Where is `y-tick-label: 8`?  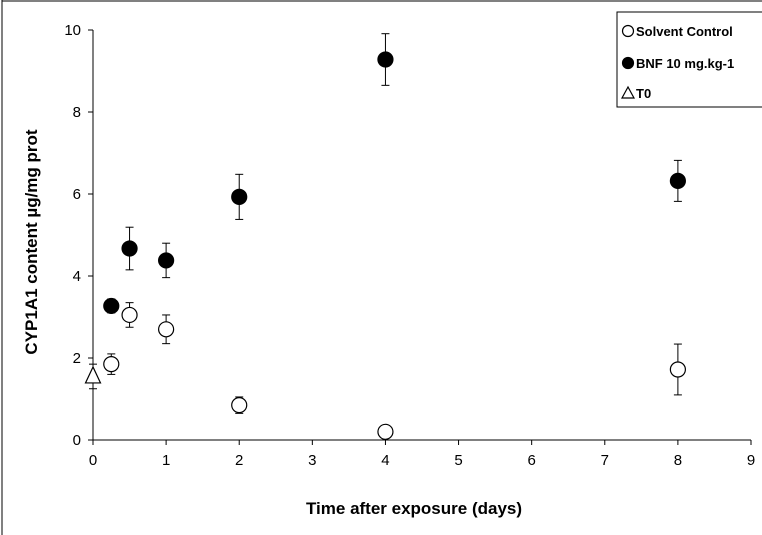 y-tick-label: 8 is located at coordinates (77, 112).